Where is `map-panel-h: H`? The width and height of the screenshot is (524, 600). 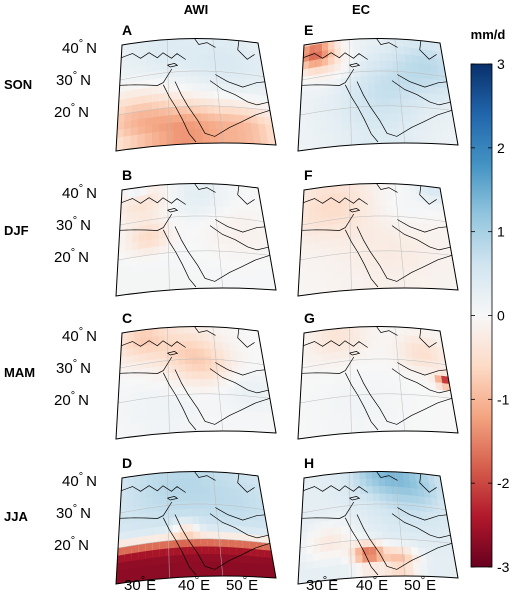 map-panel-h: H is located at coordinates (378, 520).